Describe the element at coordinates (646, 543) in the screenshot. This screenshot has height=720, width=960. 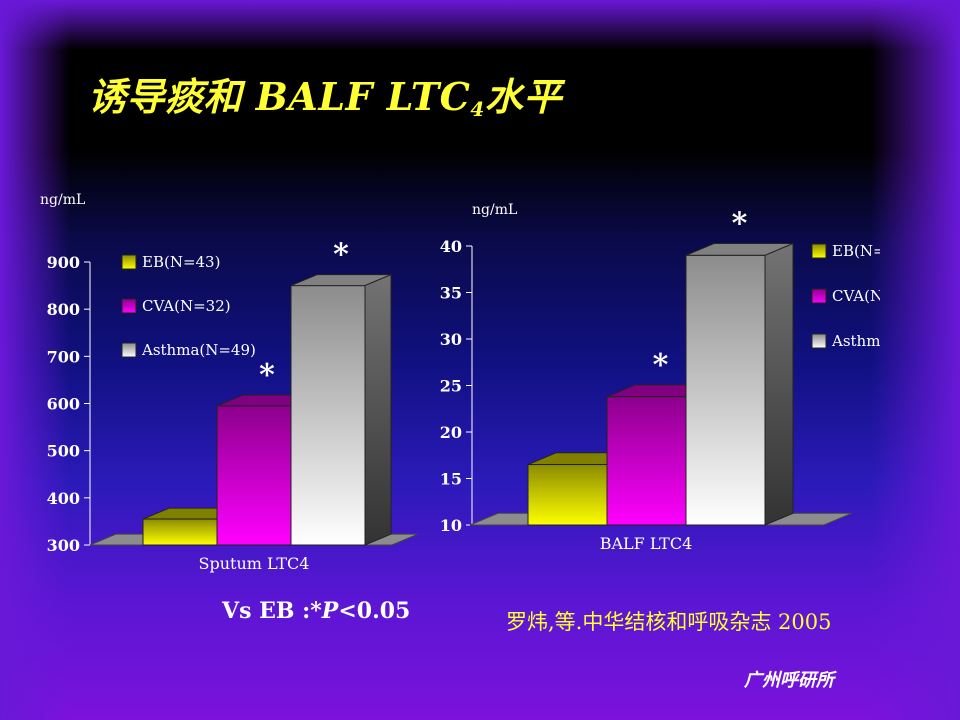
I see `x-axis-label: BALF LTC4` at that location.